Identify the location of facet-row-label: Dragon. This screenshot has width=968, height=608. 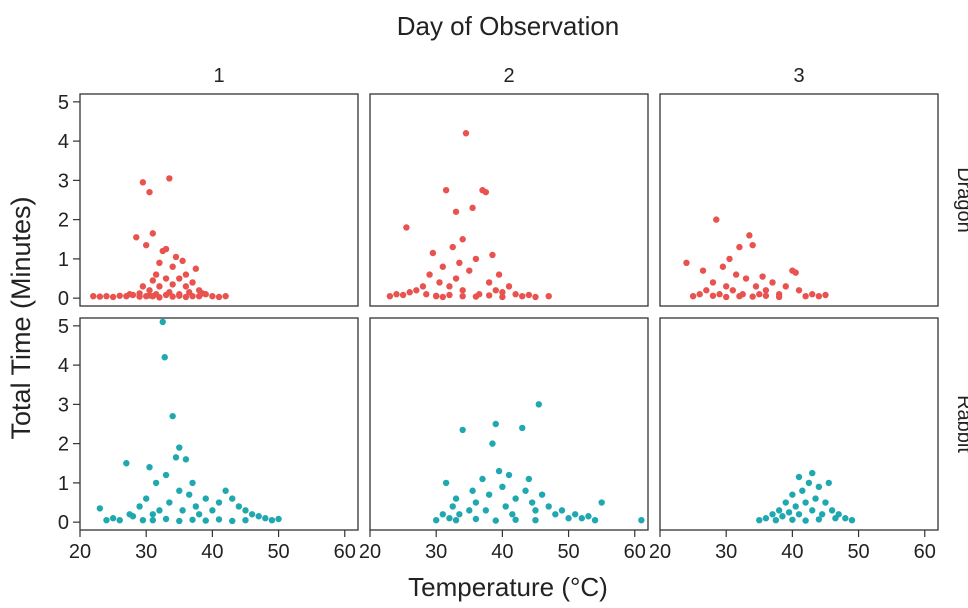
(960, 200).